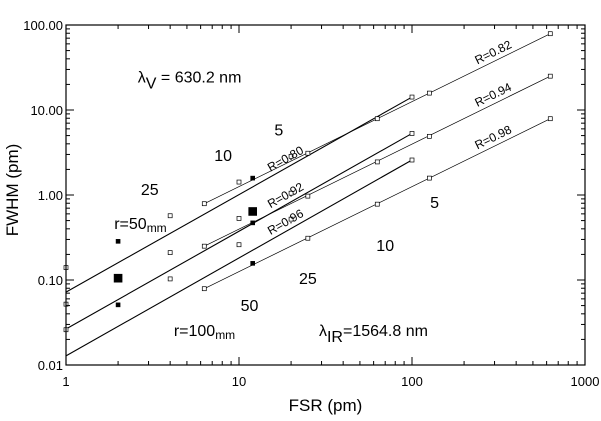 This screenshot has height=421, width=601. Describe the element at coordinates (50, 280) in the screenshot. I see `y-tick-label: 0.10` at that location.